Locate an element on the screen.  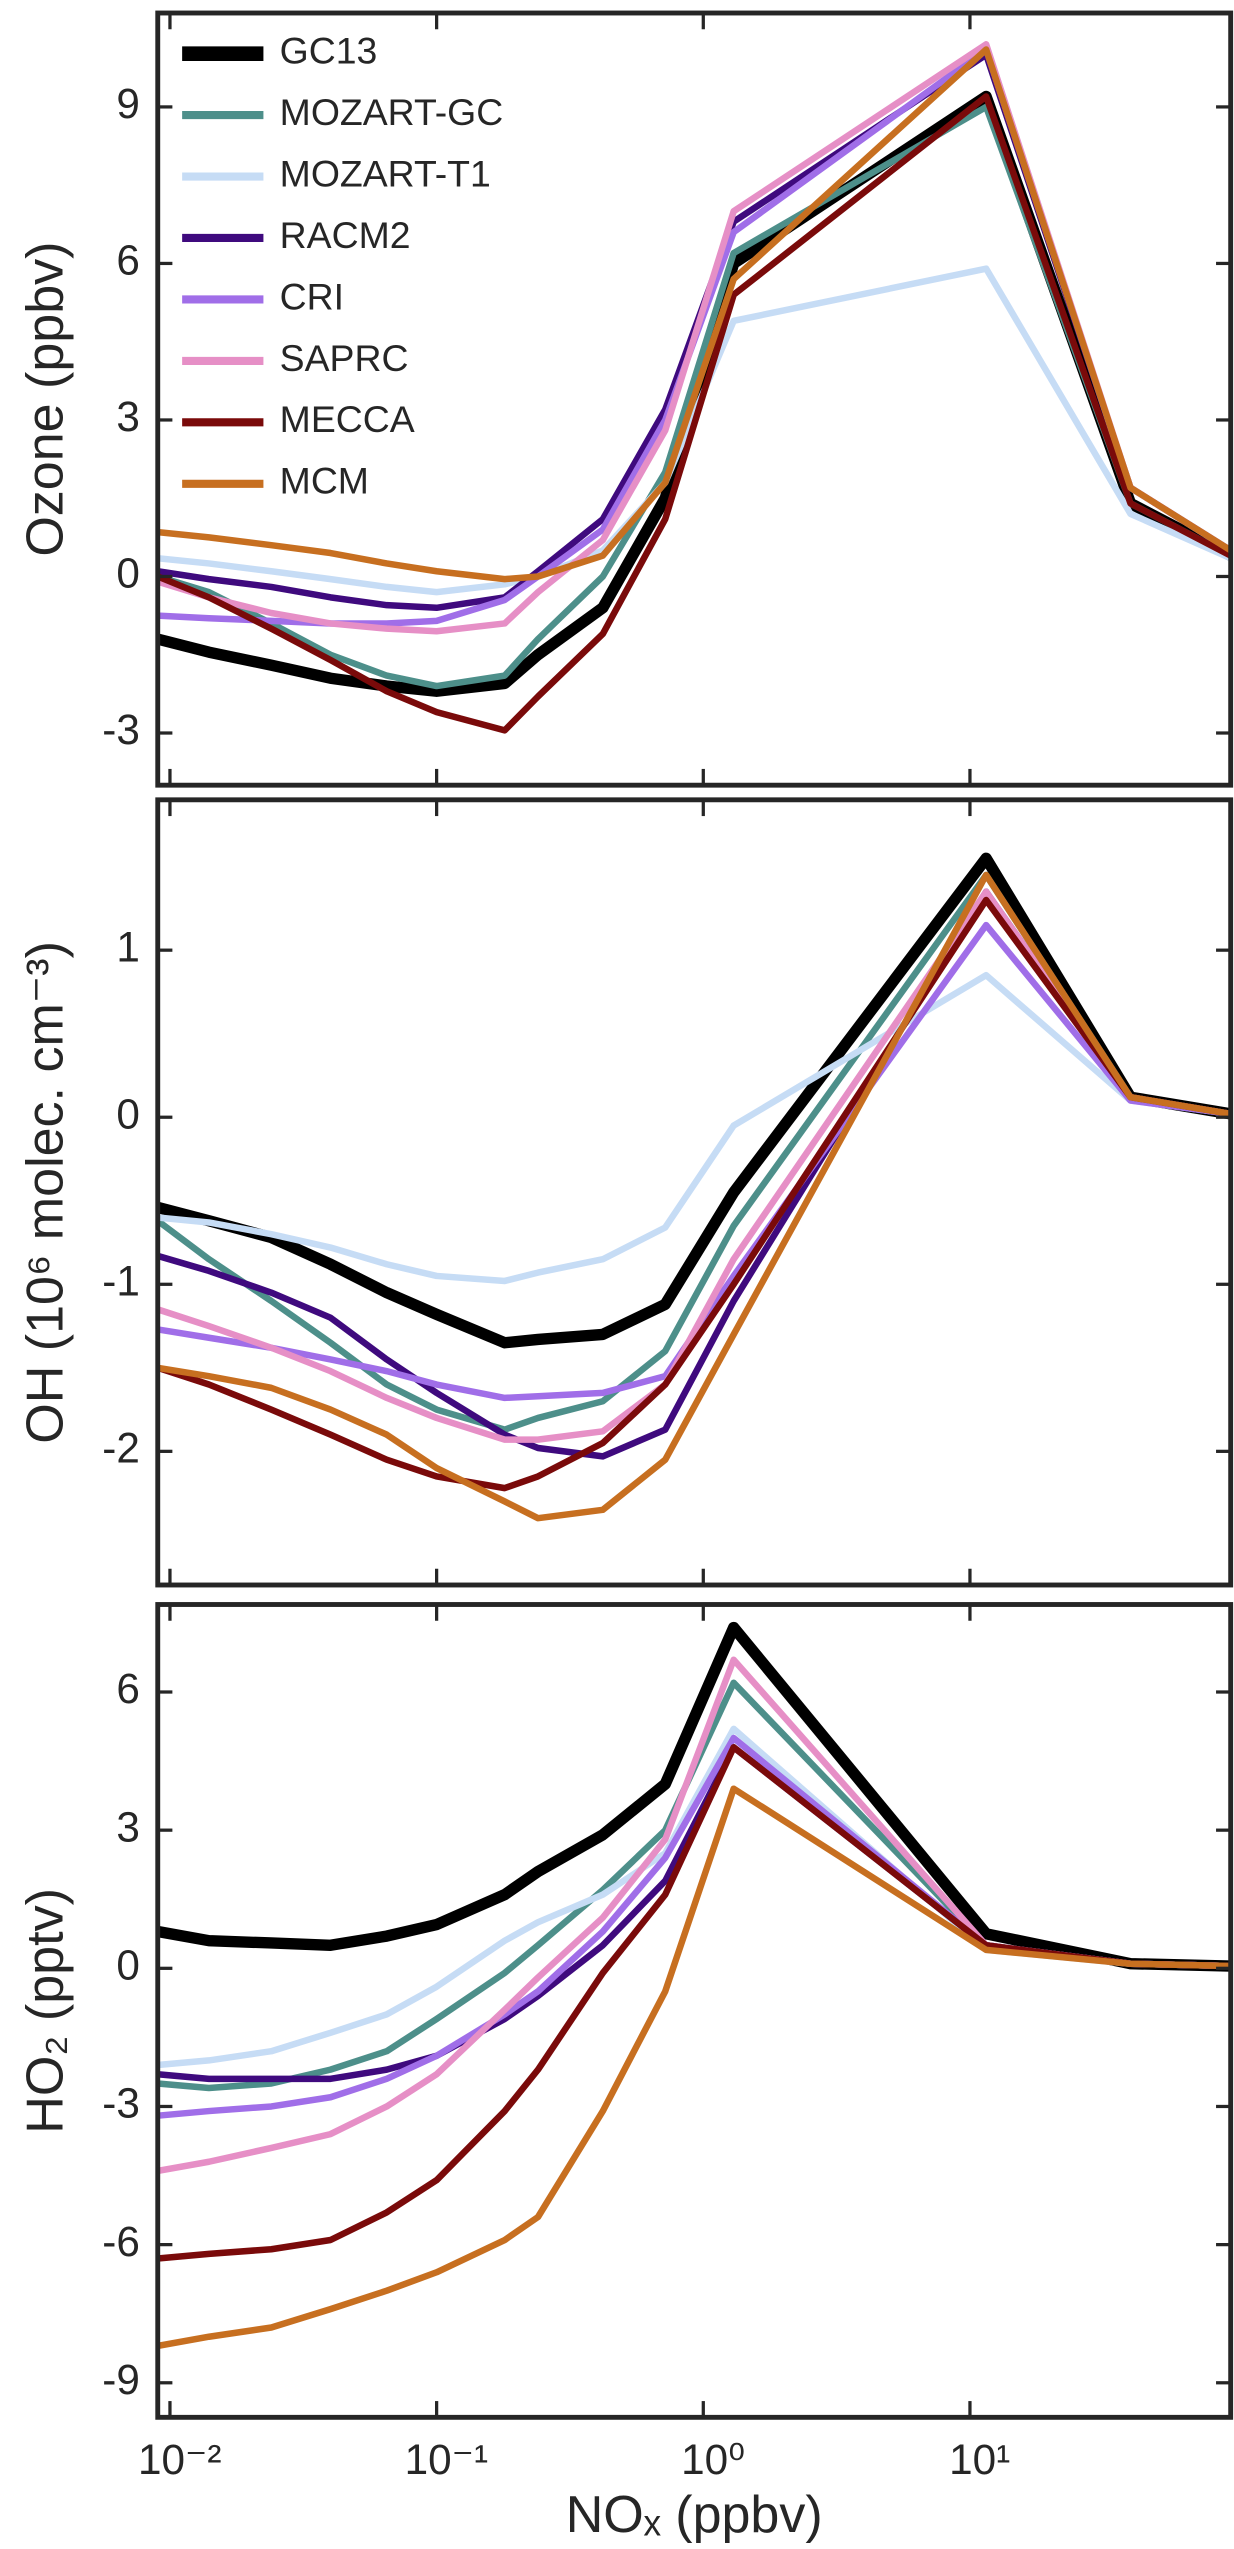
x-axis-label: NOₓ (ppbv) is located at coordinates (694, 2515).